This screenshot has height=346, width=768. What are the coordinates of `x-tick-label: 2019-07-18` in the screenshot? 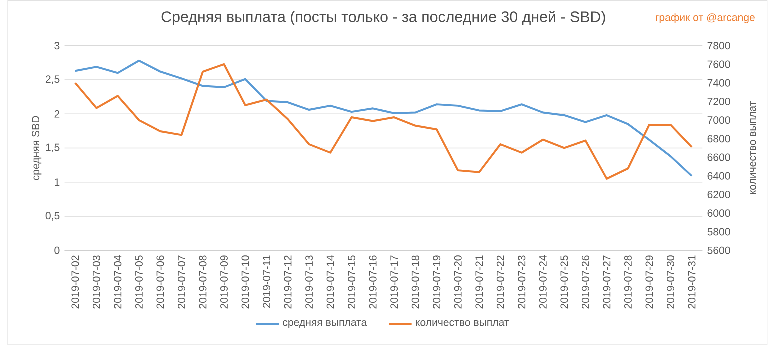 It's located at (416, 282).